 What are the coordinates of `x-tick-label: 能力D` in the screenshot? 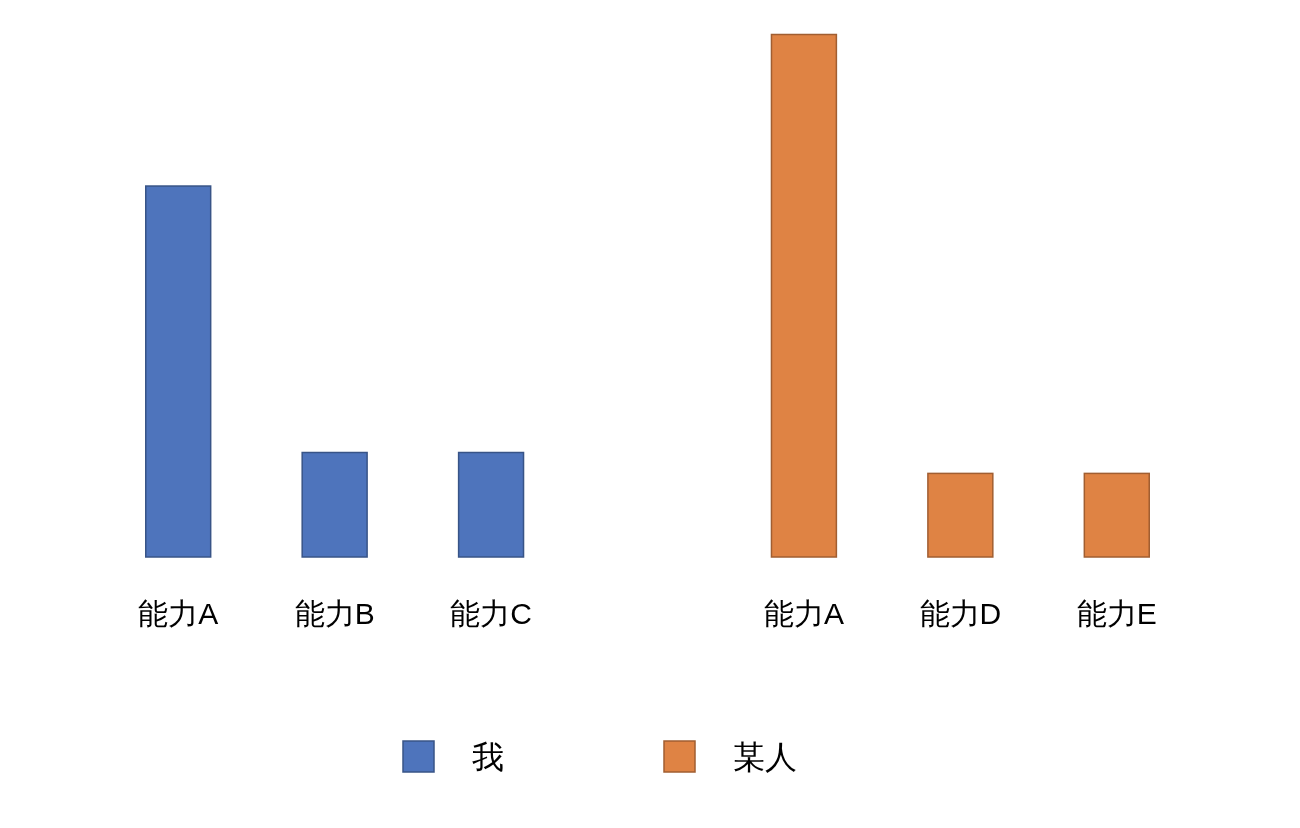 It's located at (960, 613).